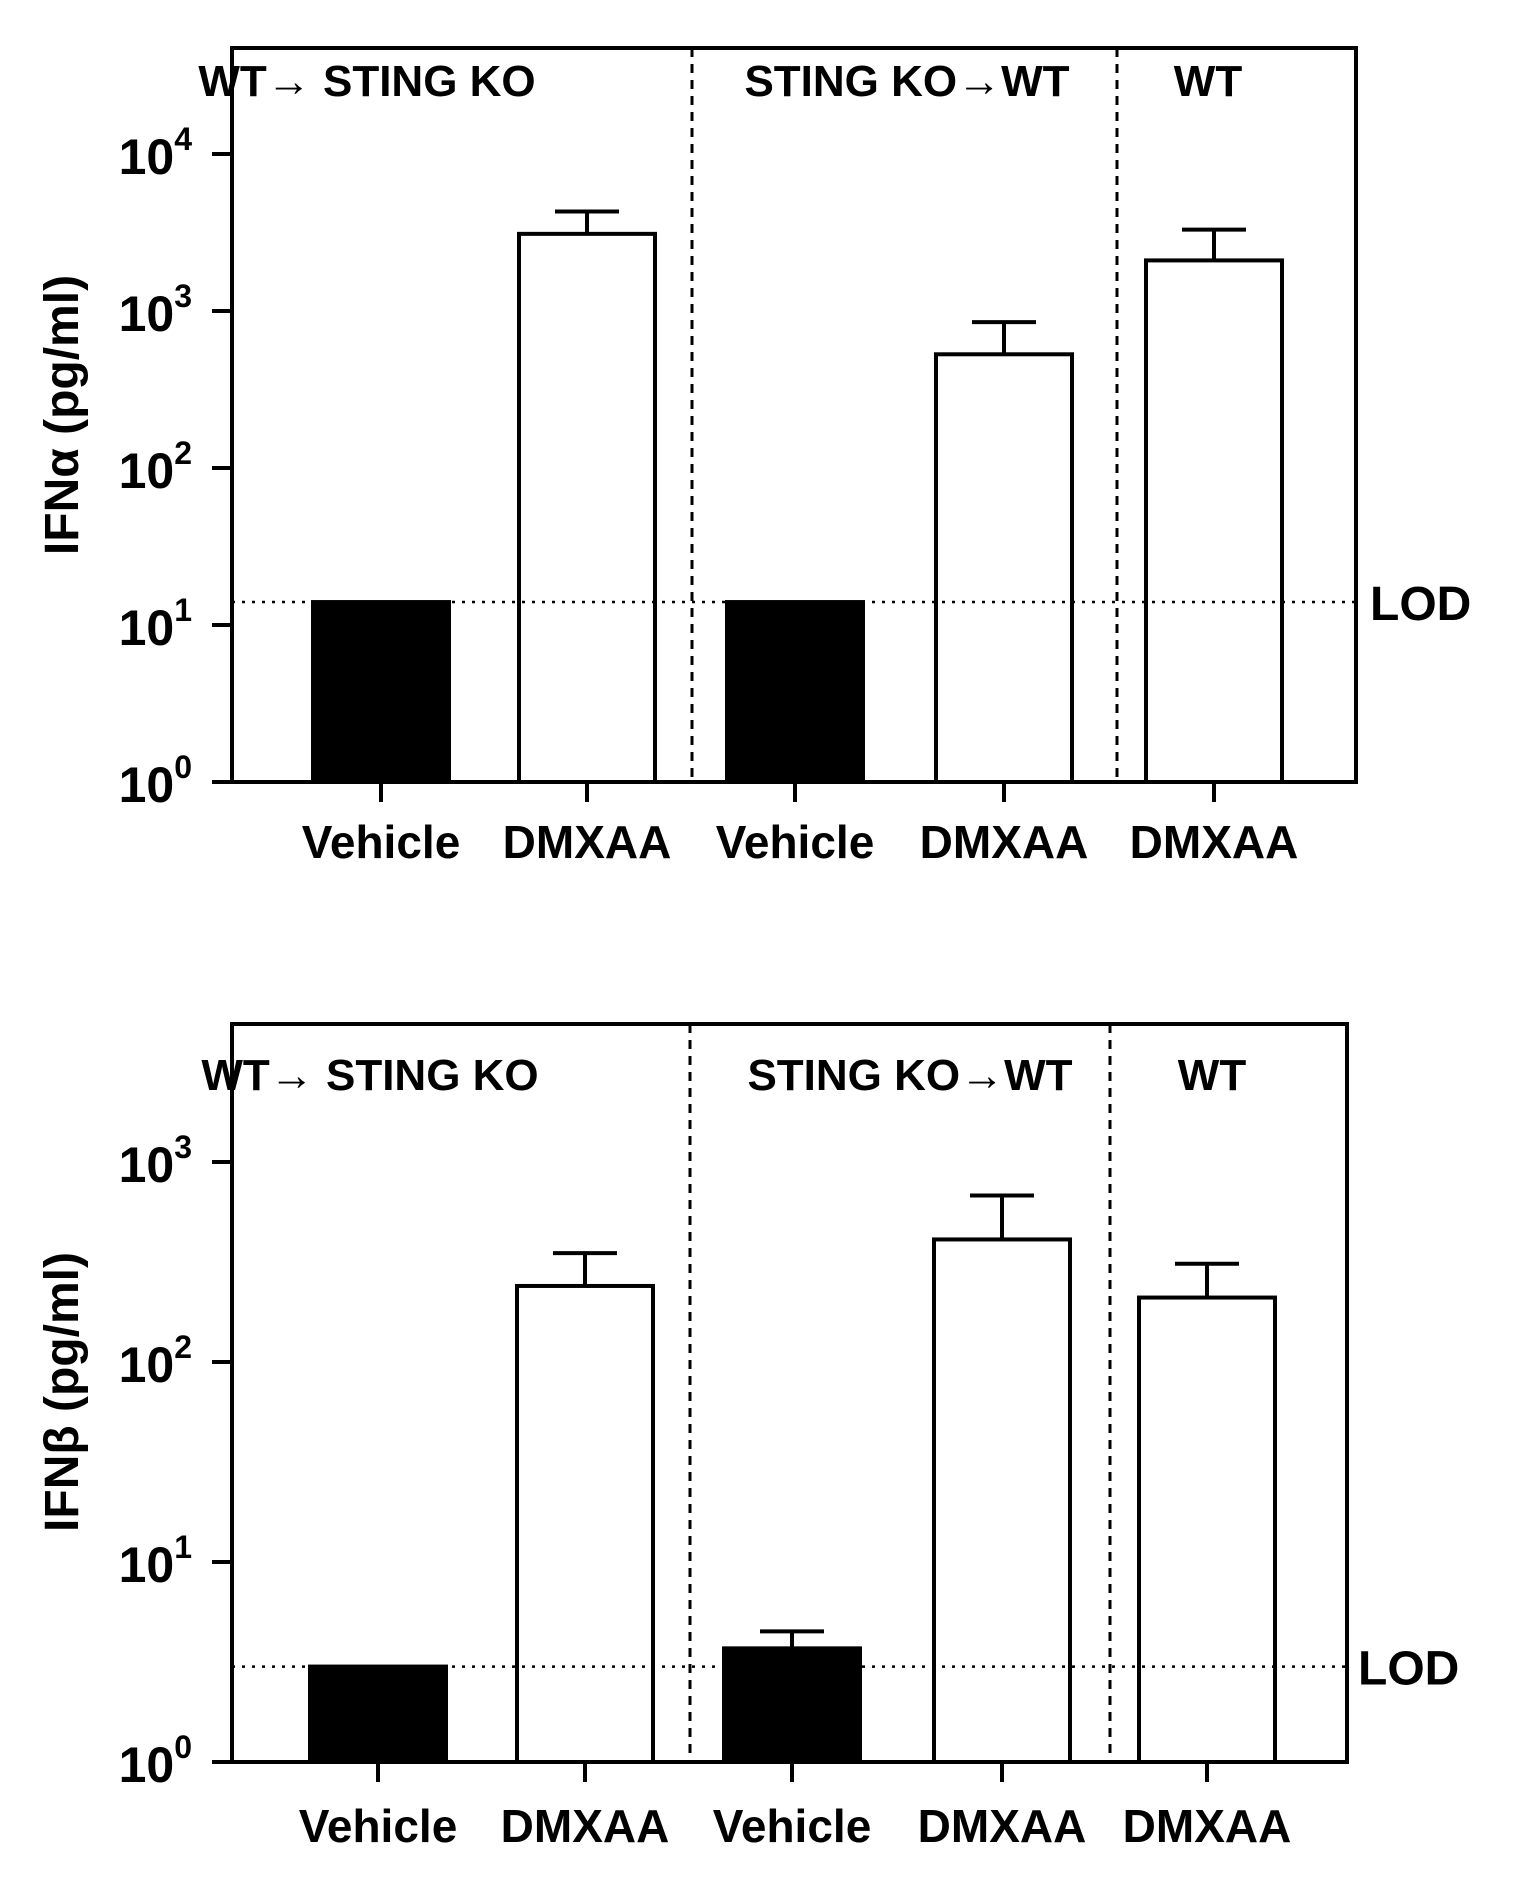 The image size is (1531, 1894). Describe the element at coordinates (62, 1392) in the screenshot. I see `y-axis-label: IFNβ (pg/ml)` at that location.